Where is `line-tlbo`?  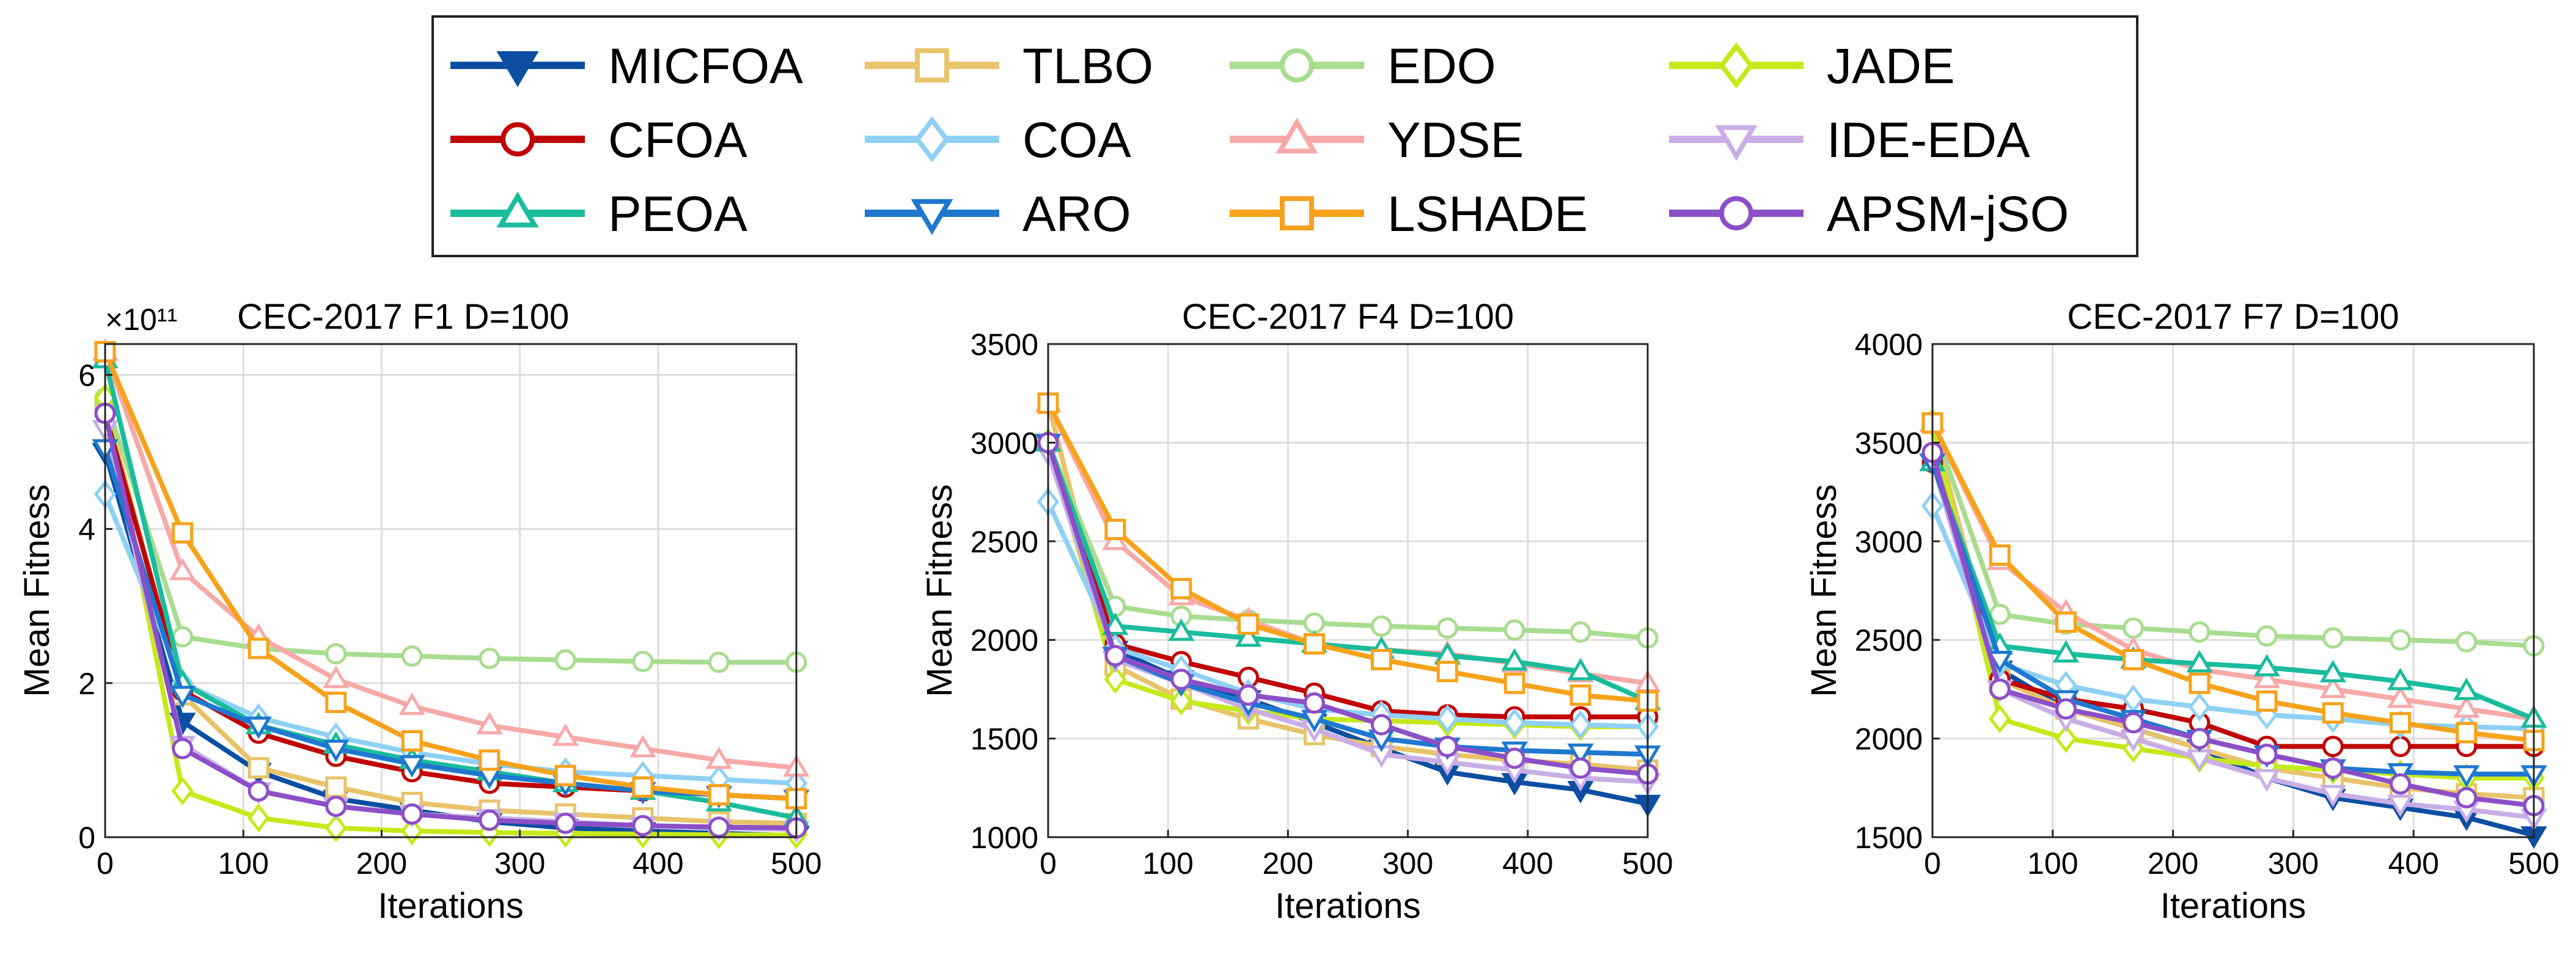 line-tlbo is located at coordinates (450, 615).